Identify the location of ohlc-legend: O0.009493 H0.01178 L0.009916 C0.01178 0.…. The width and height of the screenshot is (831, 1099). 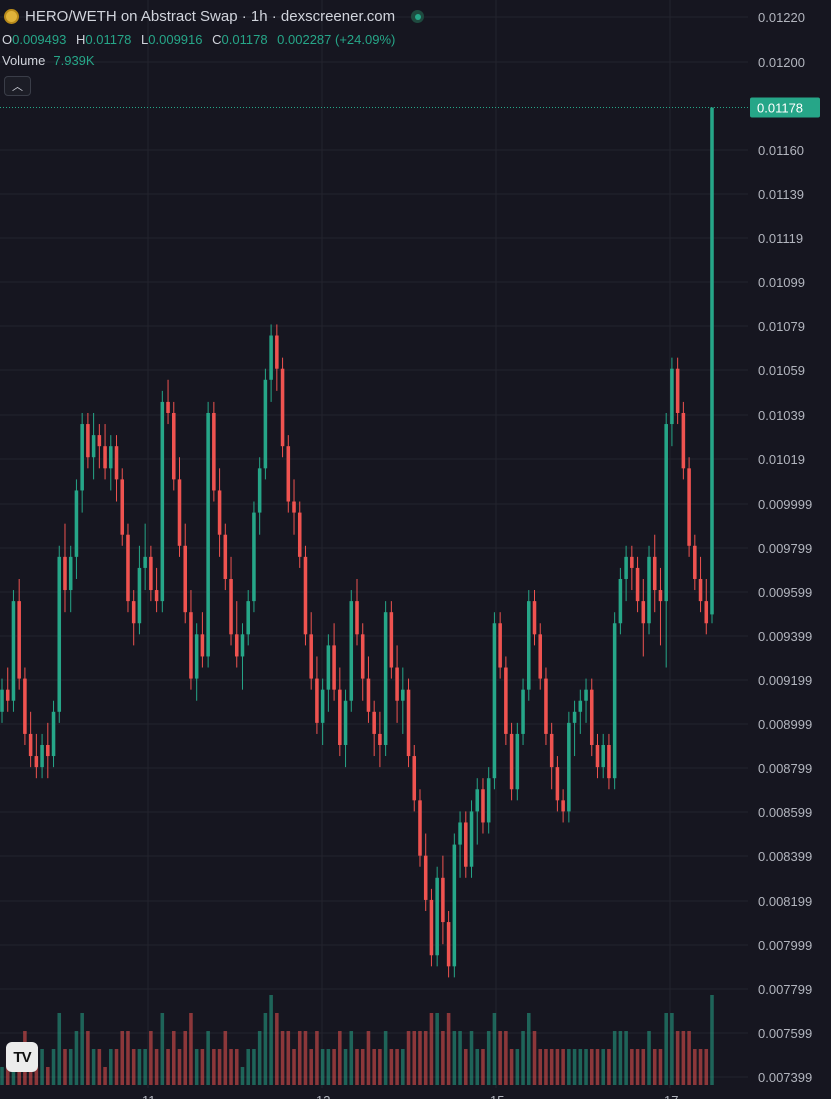
(201, 39).